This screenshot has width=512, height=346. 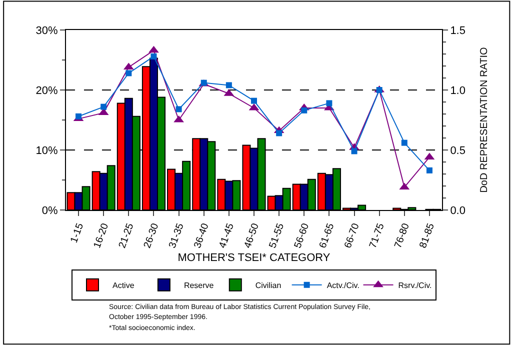 I want to click on y-tick-label: 20%, so click(x=47, y=90).